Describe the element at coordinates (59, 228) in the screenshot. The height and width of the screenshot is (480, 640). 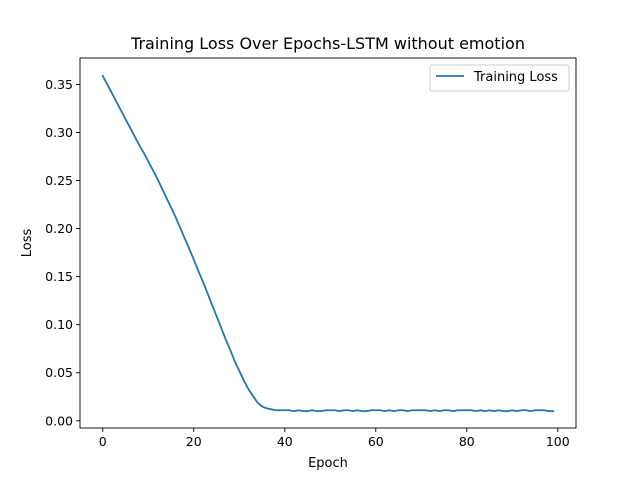
I see `y-tick-label: 0.20` at that location.